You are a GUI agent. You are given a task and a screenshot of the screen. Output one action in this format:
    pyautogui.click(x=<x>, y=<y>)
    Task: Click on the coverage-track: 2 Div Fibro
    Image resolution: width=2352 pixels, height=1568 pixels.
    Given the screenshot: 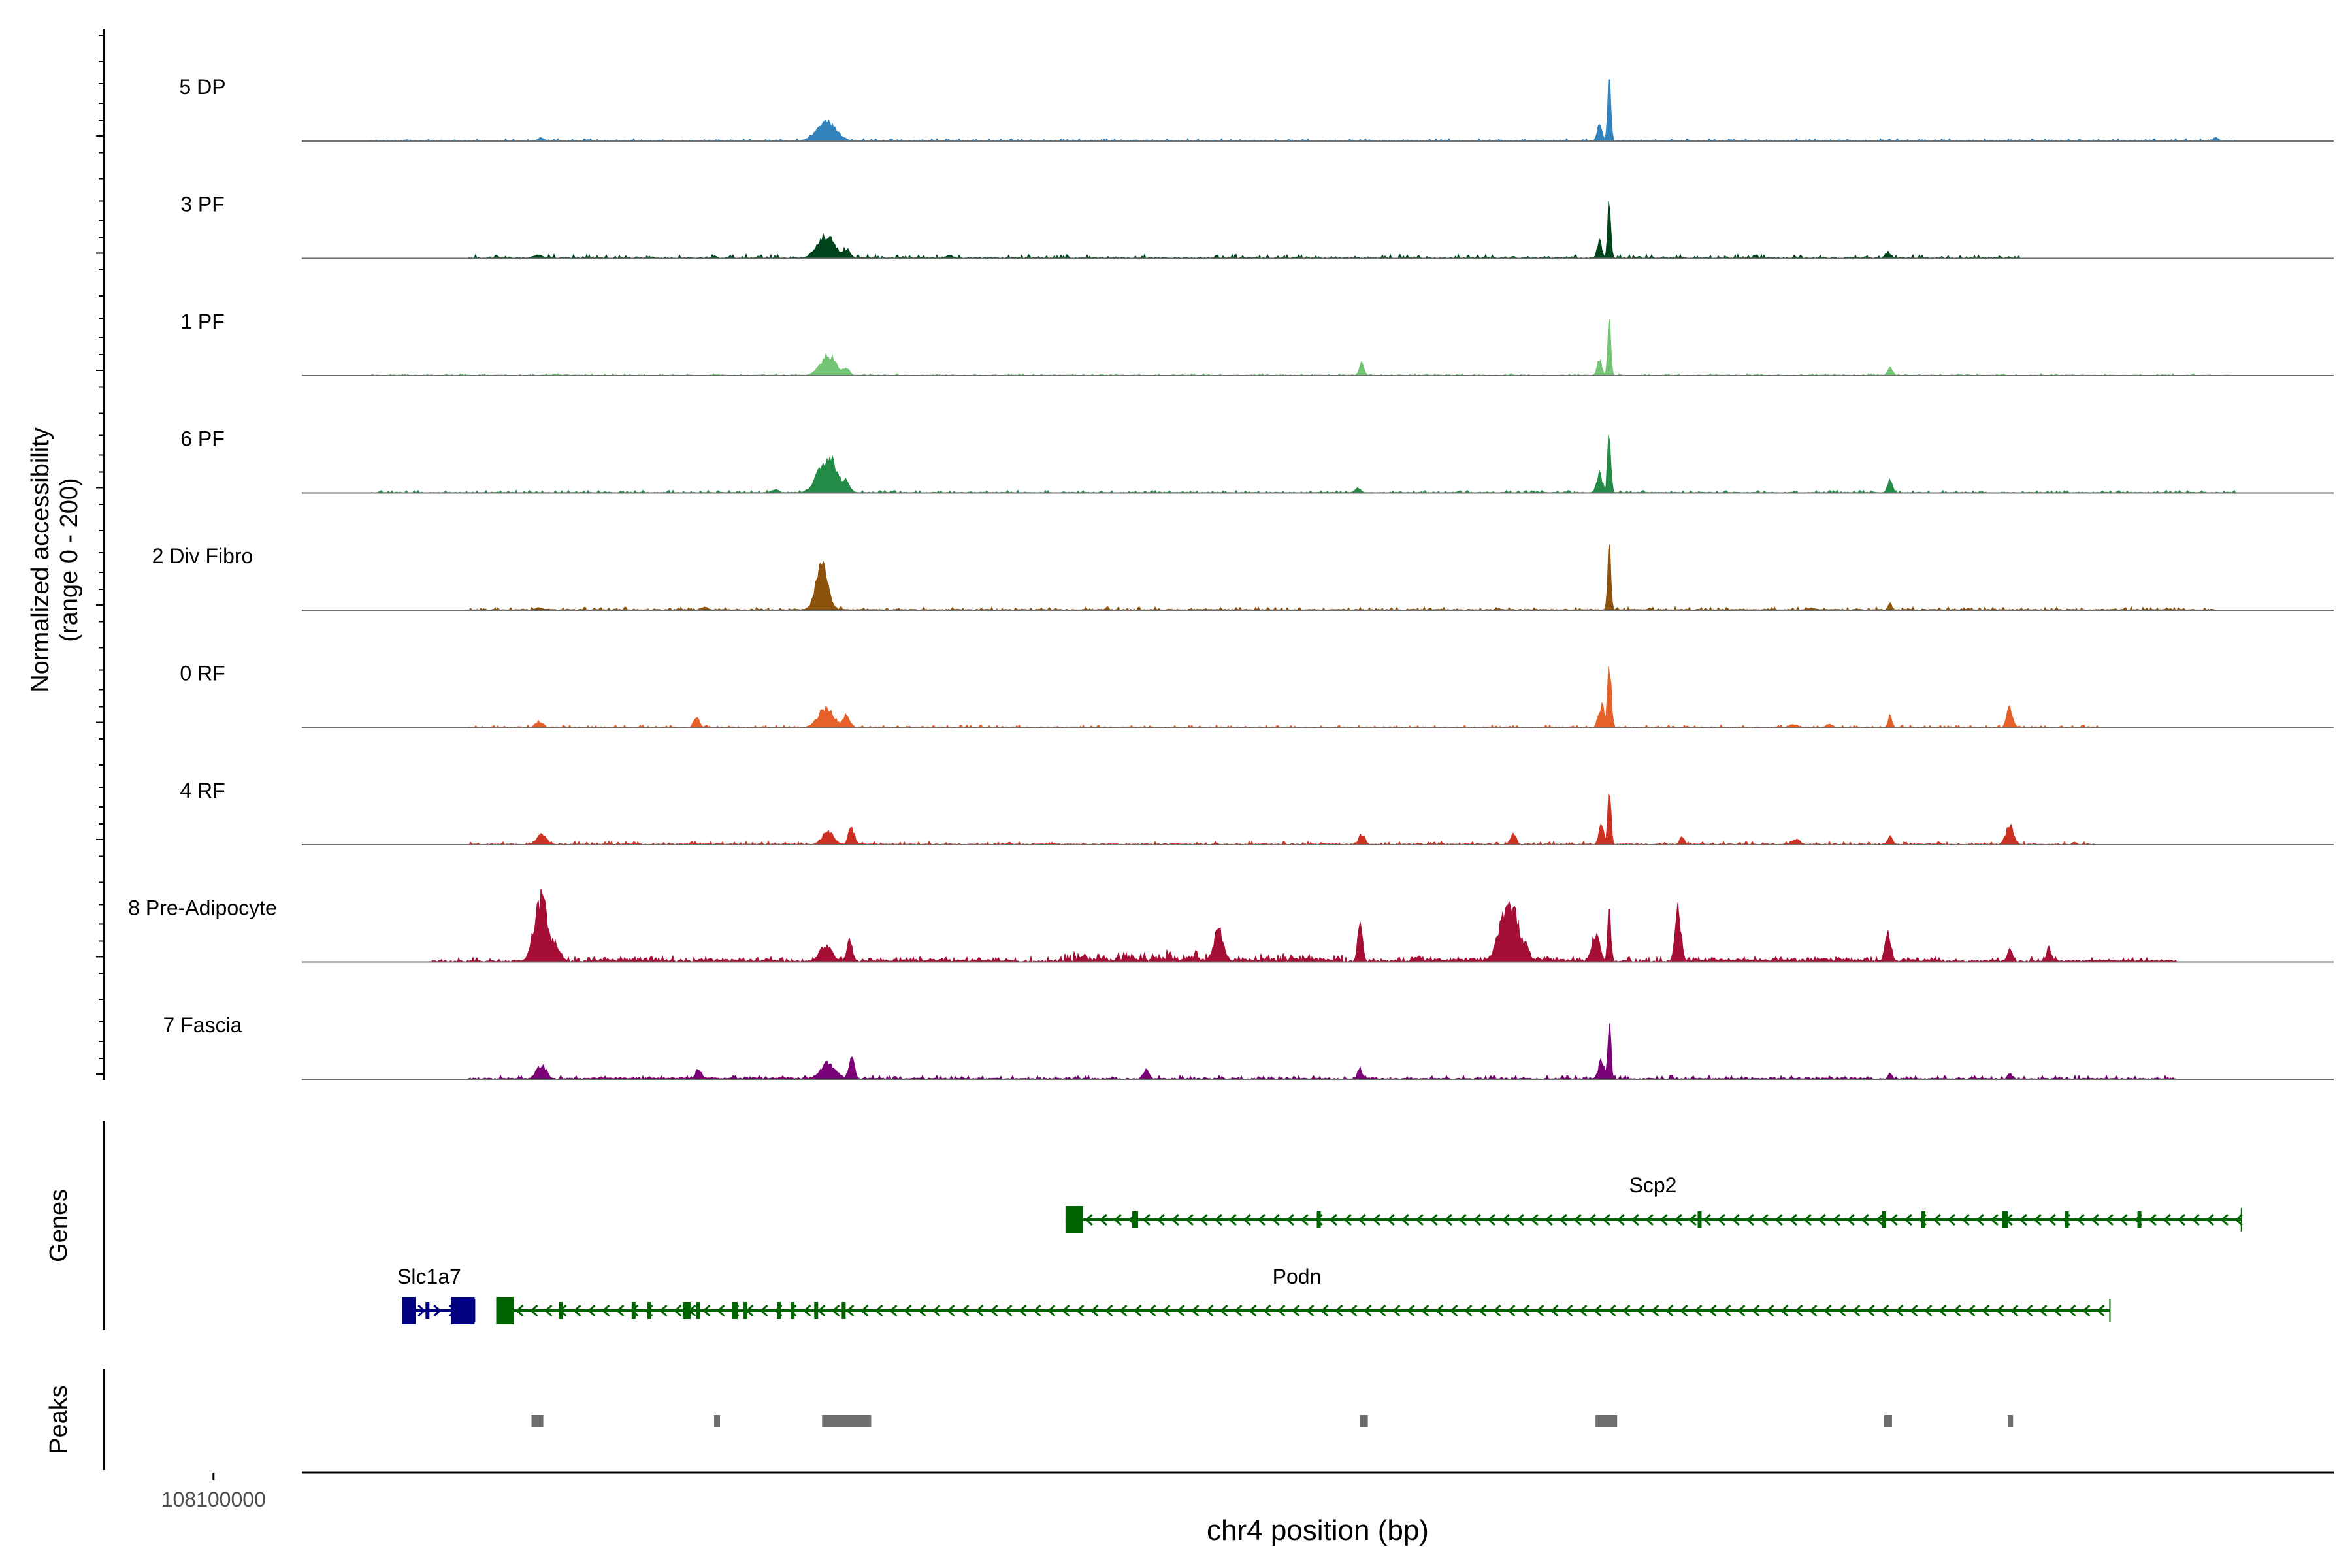 What is the action you would take?
    pyautogui.click(x=1243, y=577)
    